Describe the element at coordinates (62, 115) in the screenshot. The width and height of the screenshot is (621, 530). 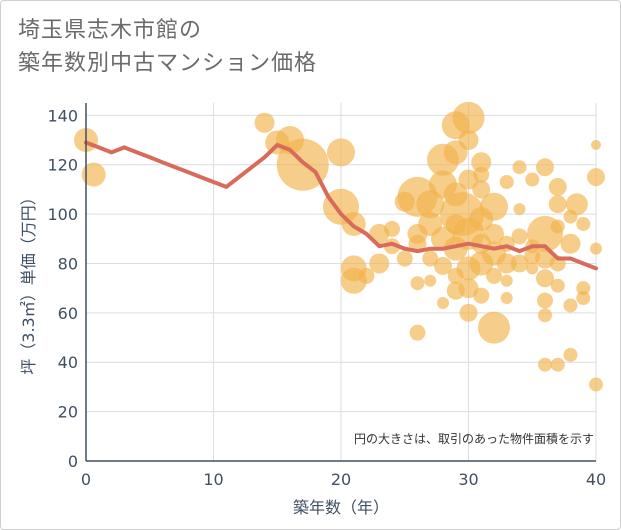
I see `y-tick-label: 140` at that location.